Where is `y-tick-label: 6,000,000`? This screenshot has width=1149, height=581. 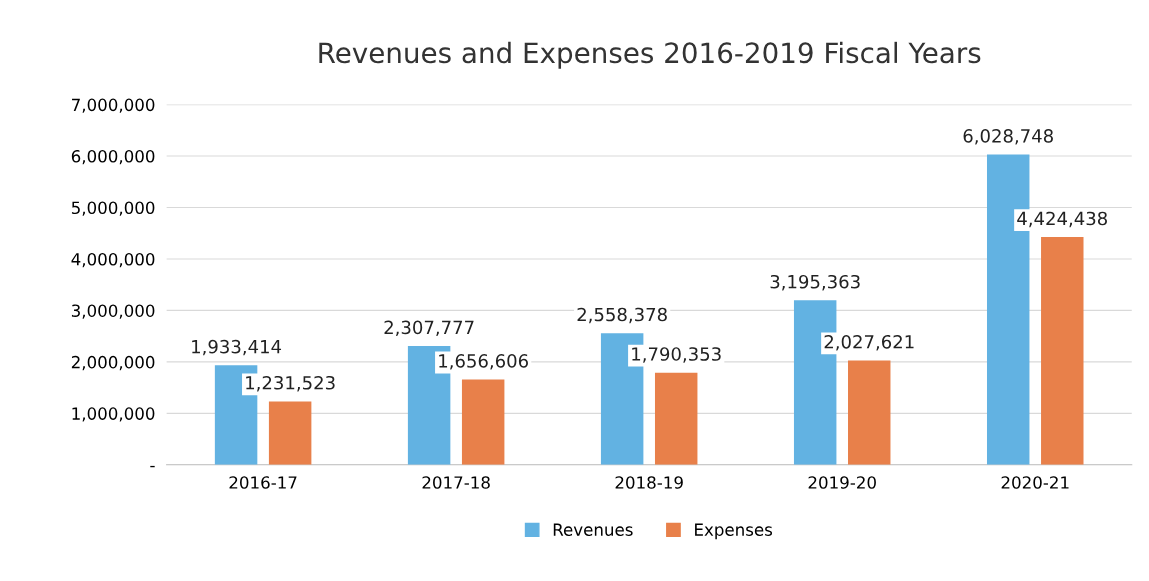
y-tick-label: 6,000,000 is located at coordinates (113, 157).